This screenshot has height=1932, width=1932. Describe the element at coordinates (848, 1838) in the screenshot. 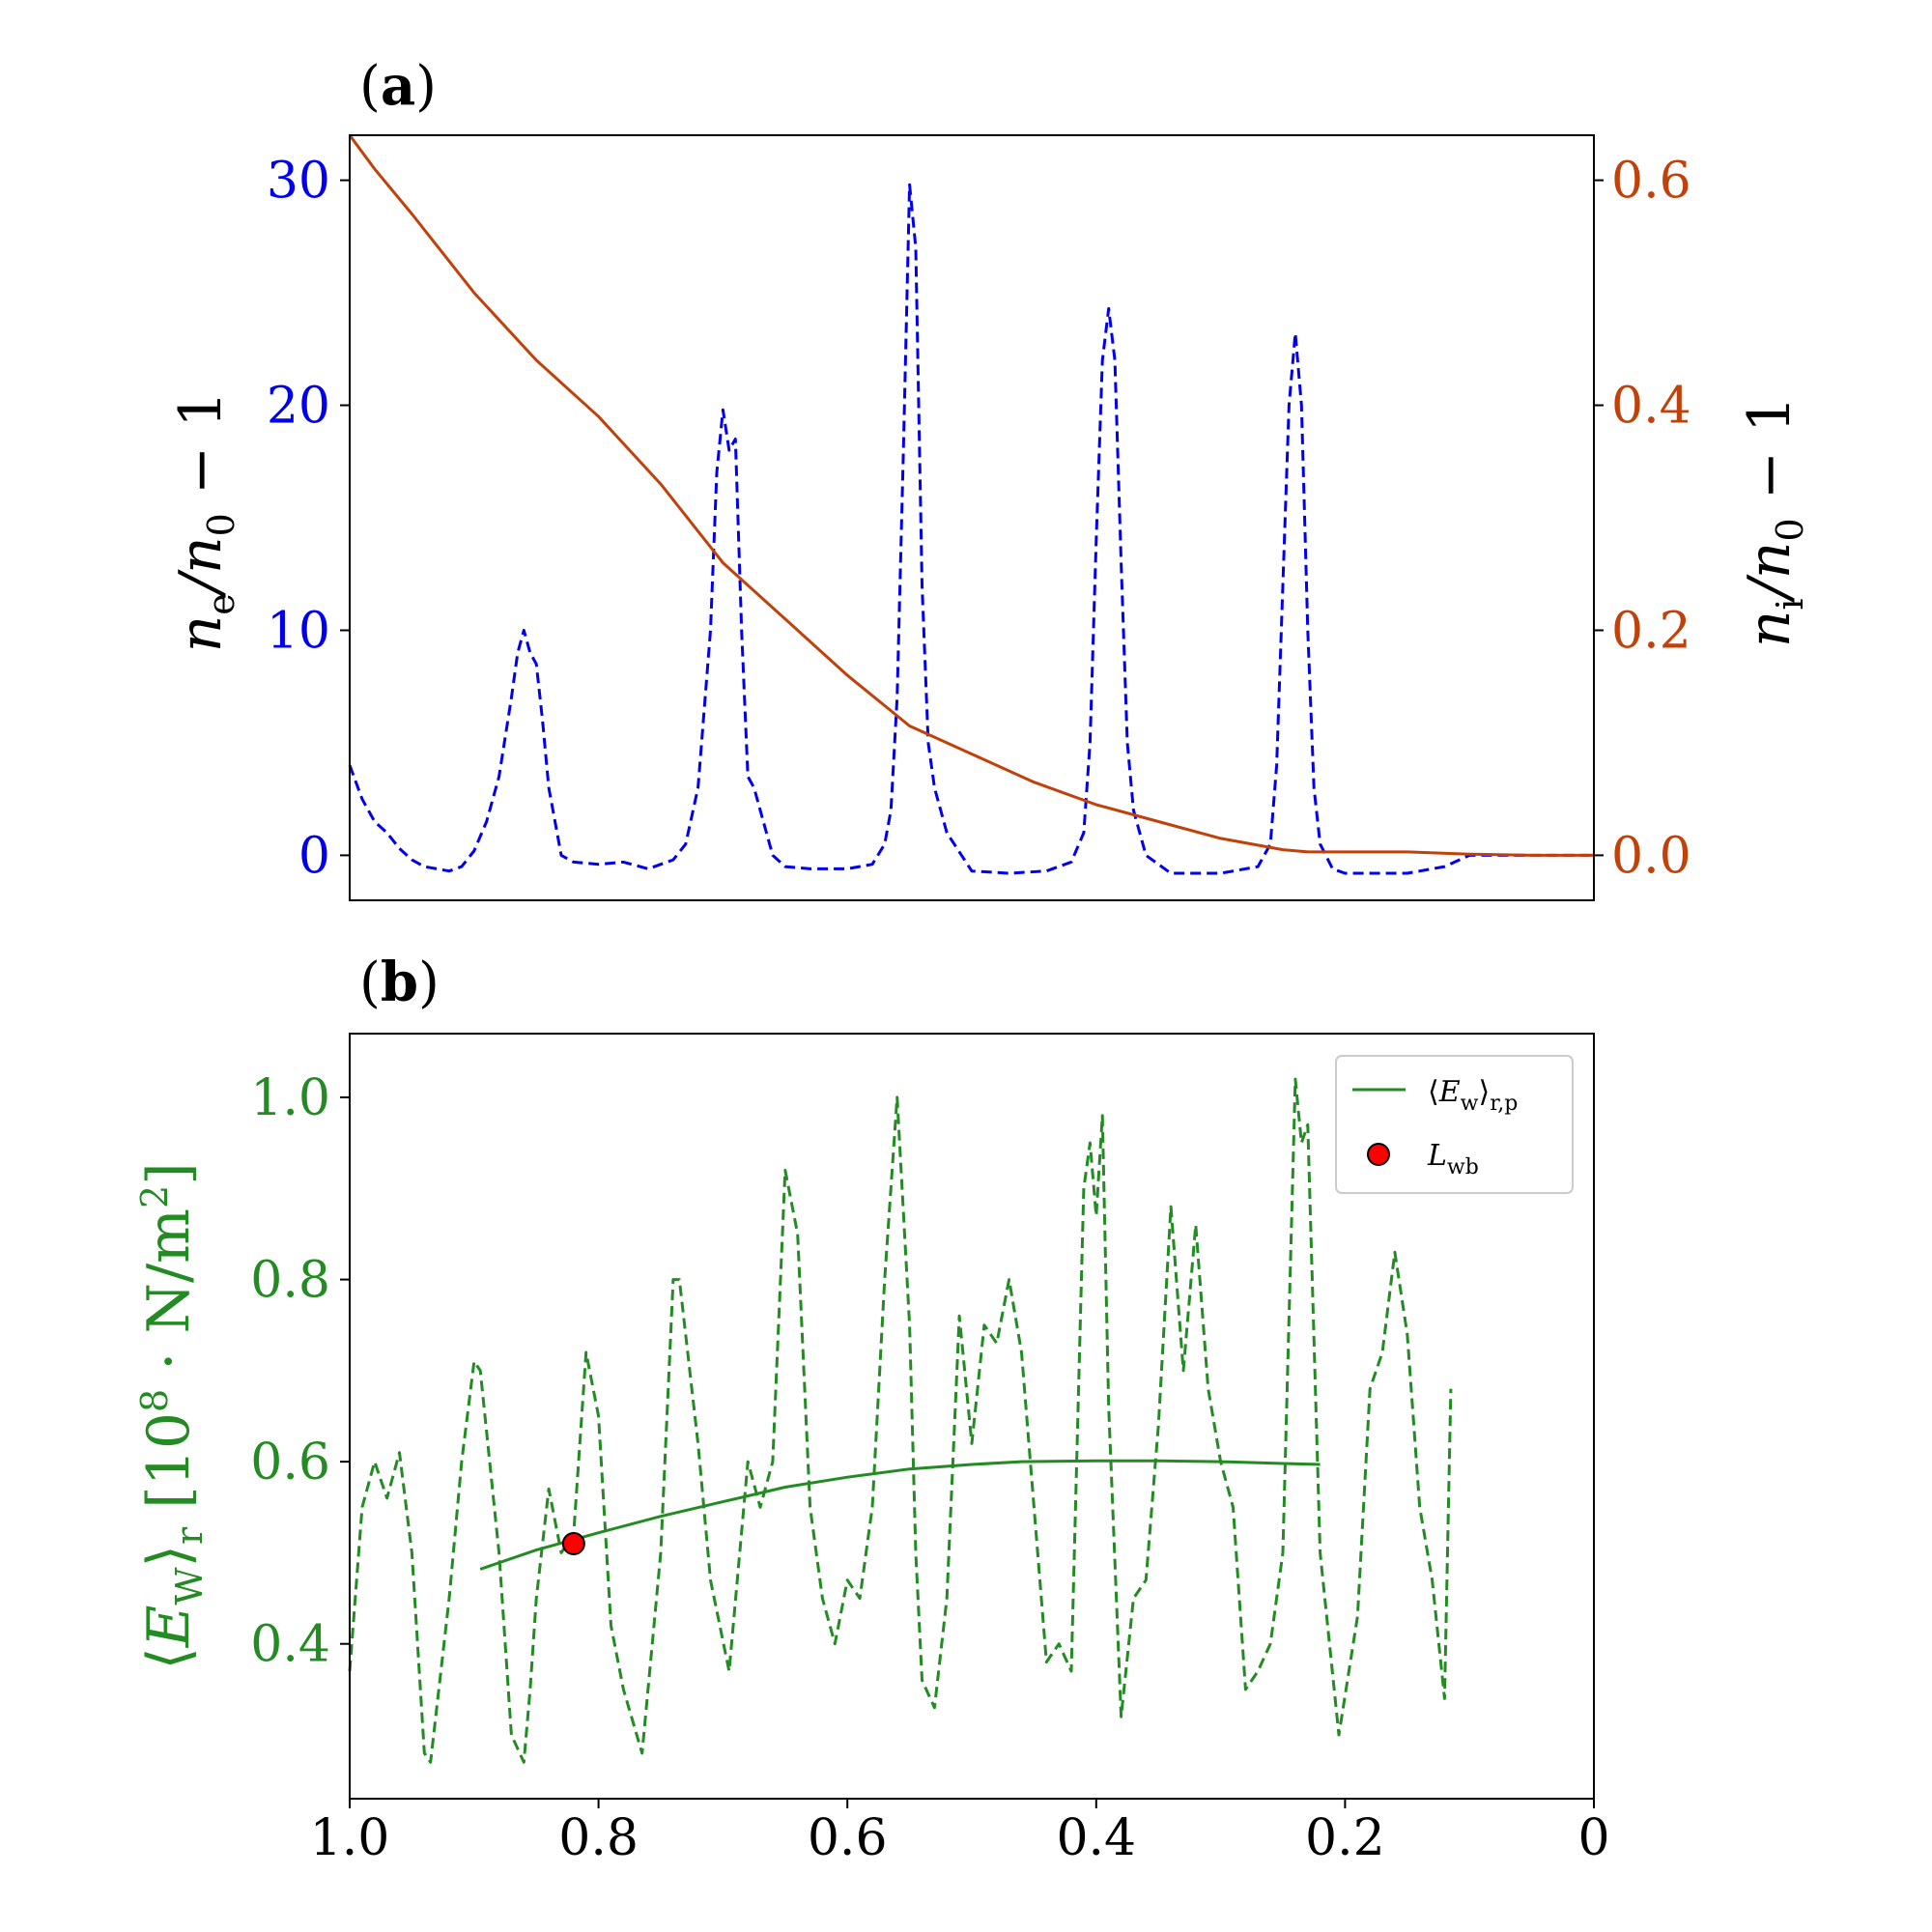

I see `panel-b-x-tick-label: 0.6` at that location.